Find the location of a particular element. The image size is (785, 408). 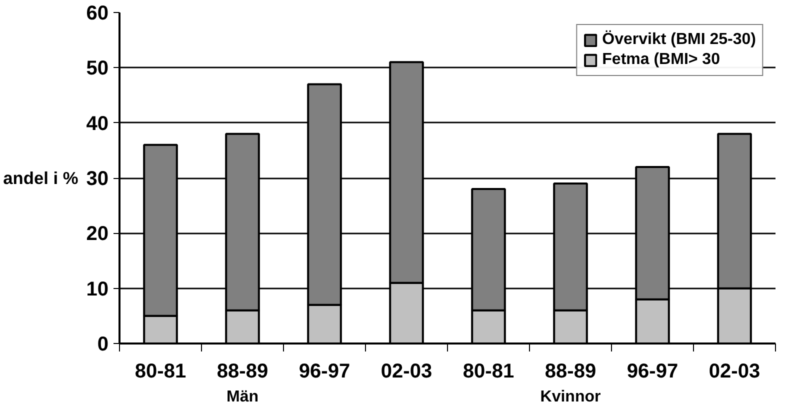

y-tick-label: 60 is located at coordinates (97, 13).